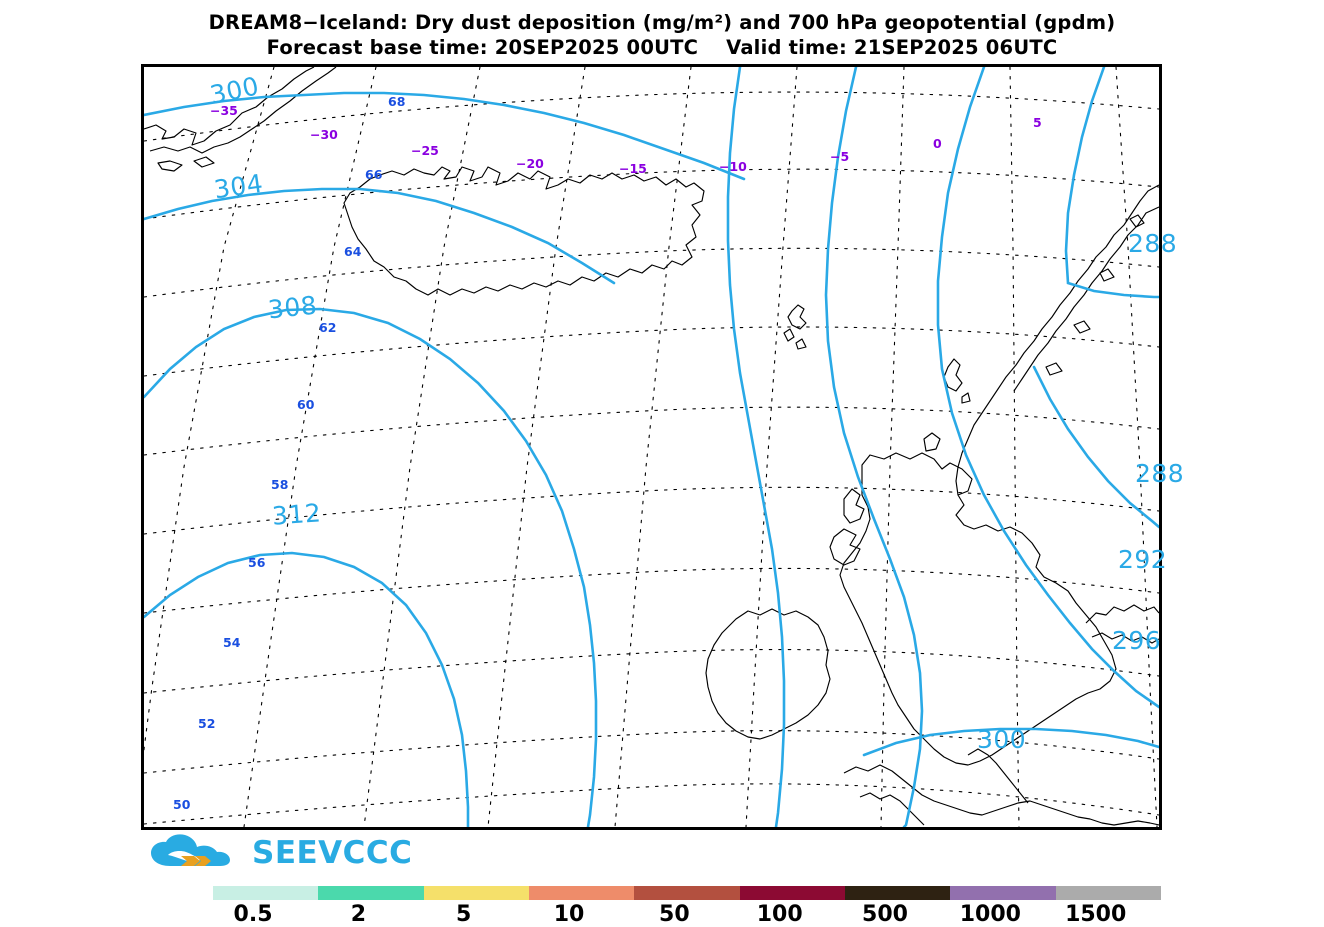  I want to click on contour-288-lower, so click(1095, 447).